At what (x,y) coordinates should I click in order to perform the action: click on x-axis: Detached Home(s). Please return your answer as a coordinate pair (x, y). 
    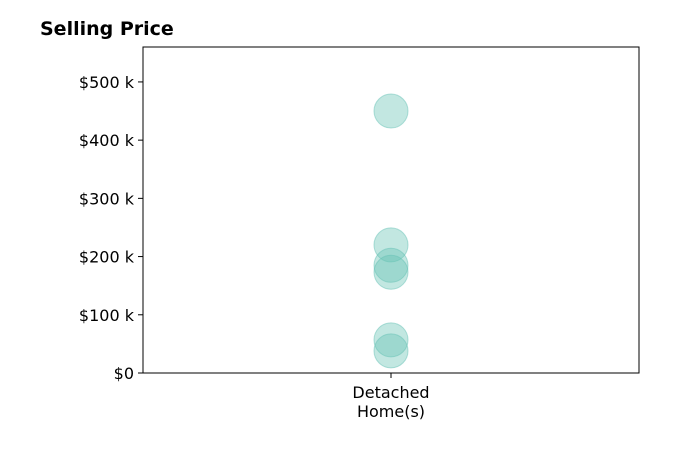
    Looking at the image, I should click on (391, 397).